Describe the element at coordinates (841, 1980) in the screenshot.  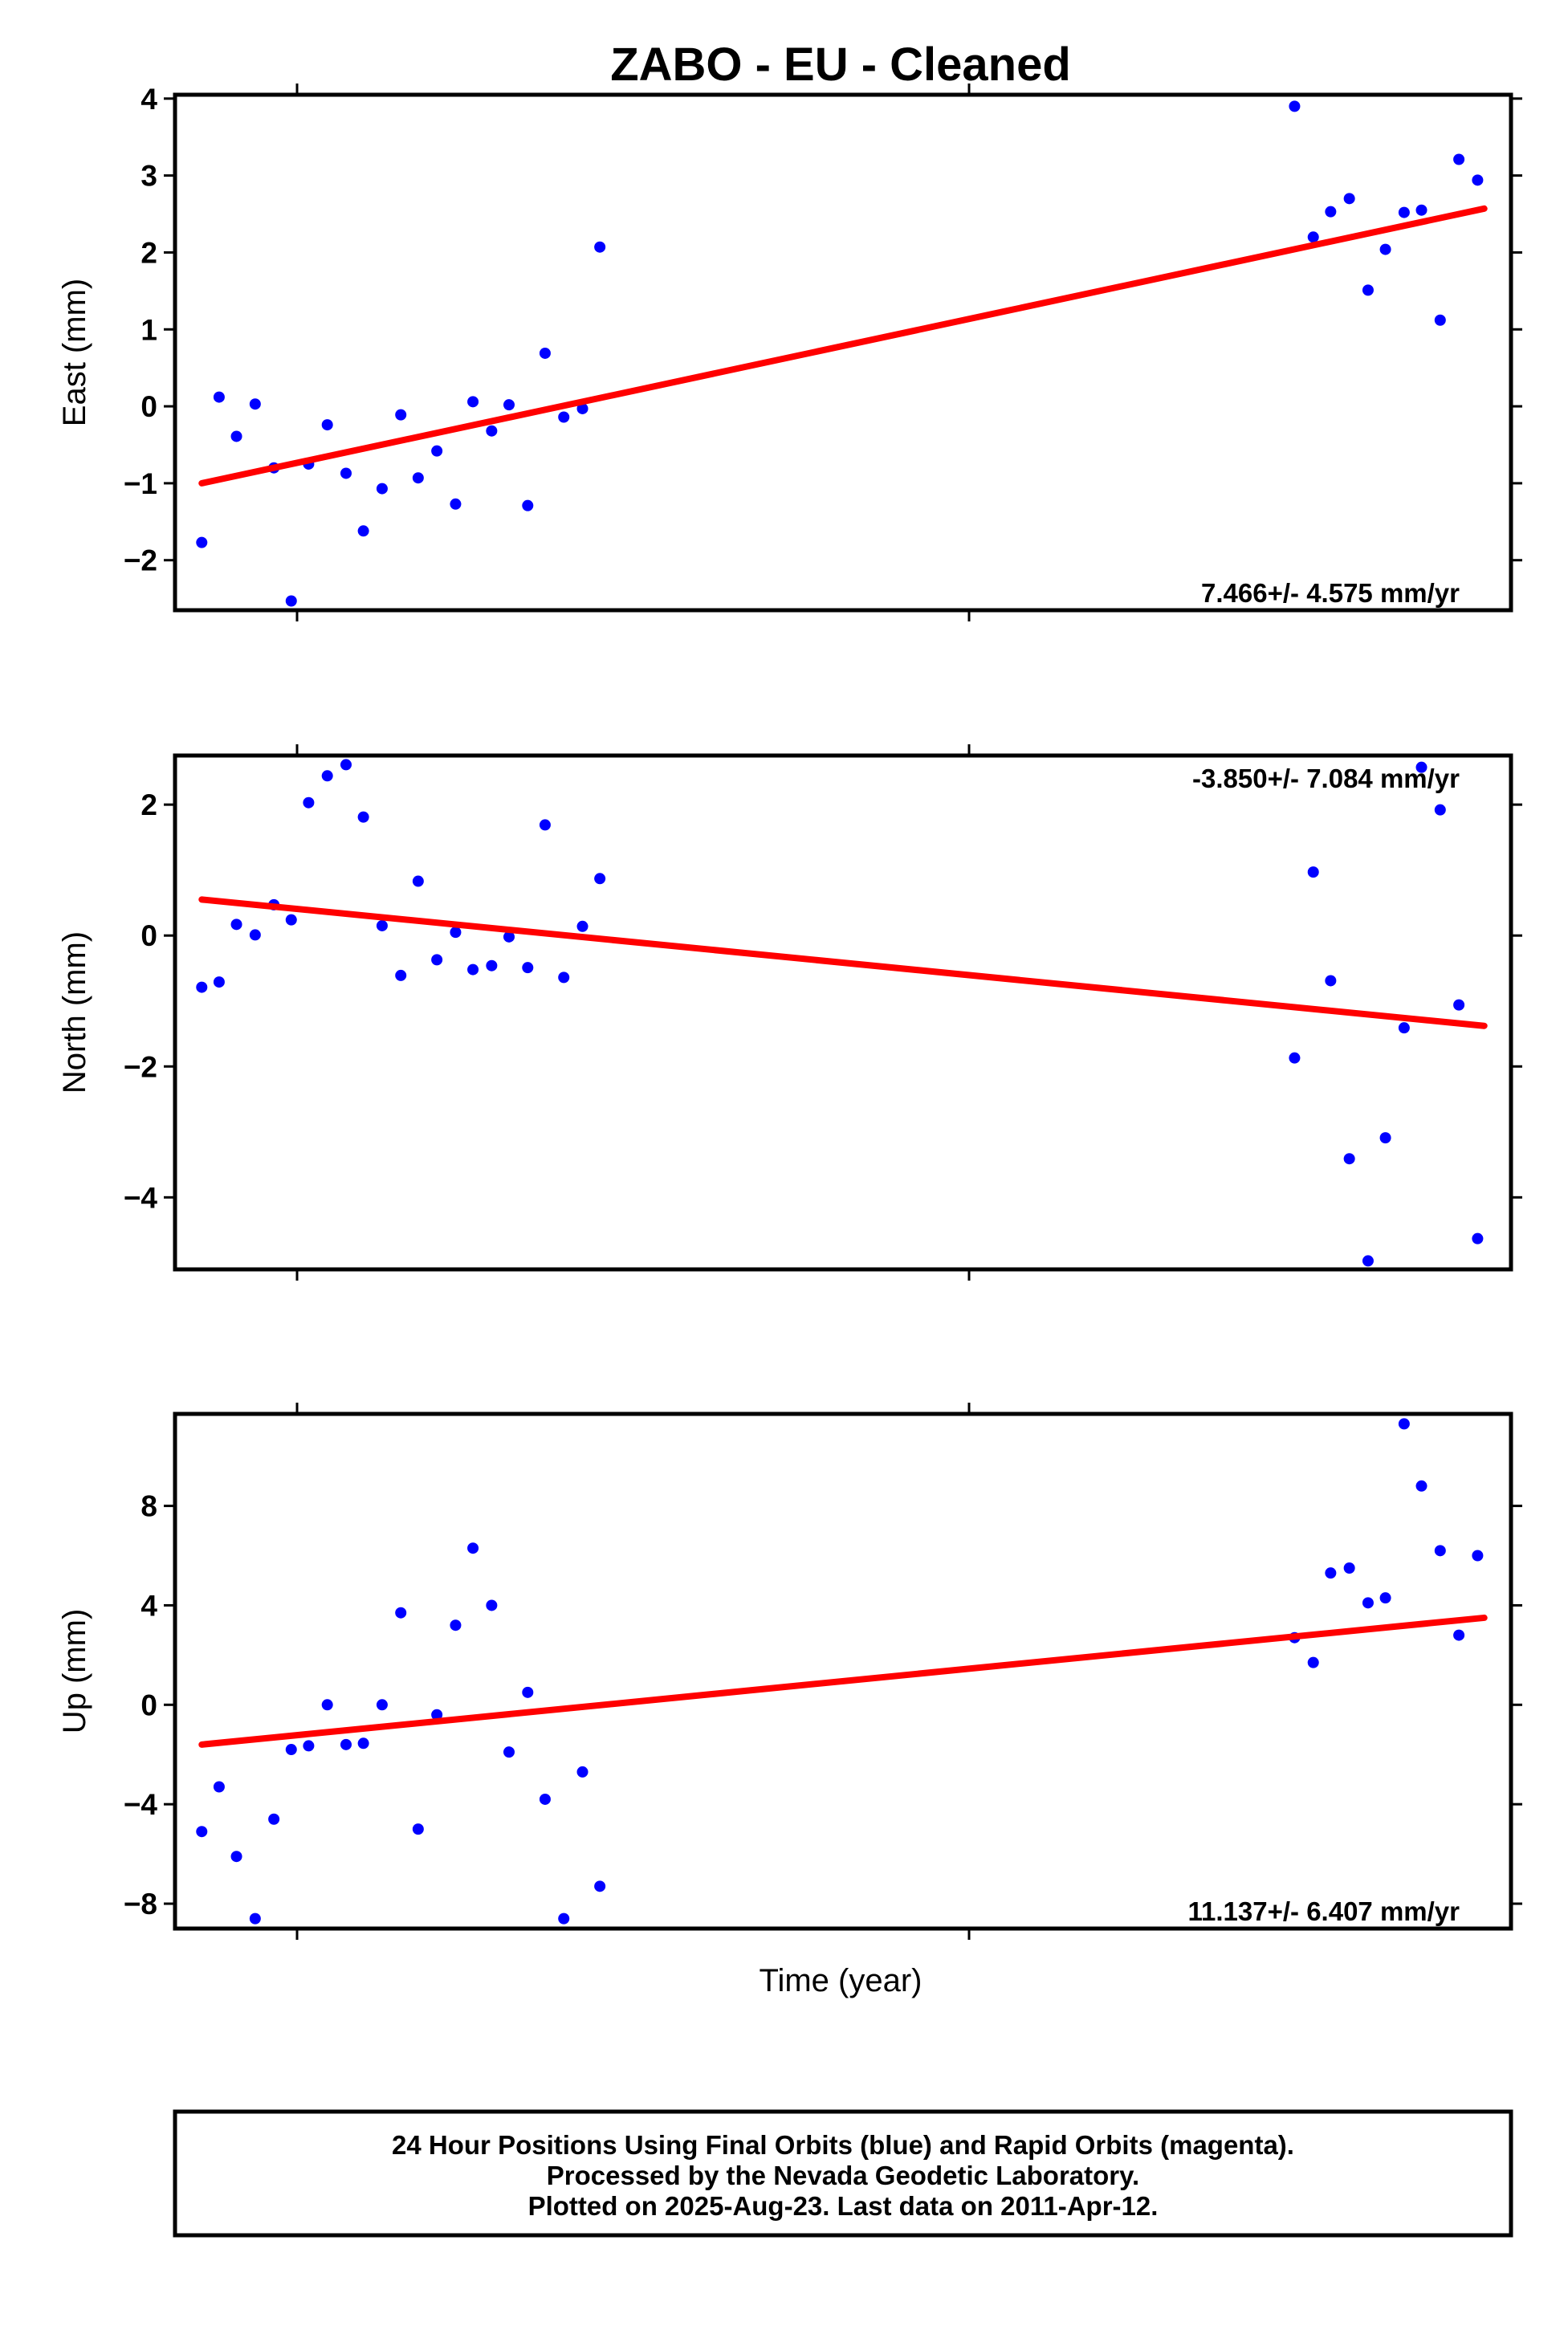
I see `x-axis-label: Time (year)` at that location.